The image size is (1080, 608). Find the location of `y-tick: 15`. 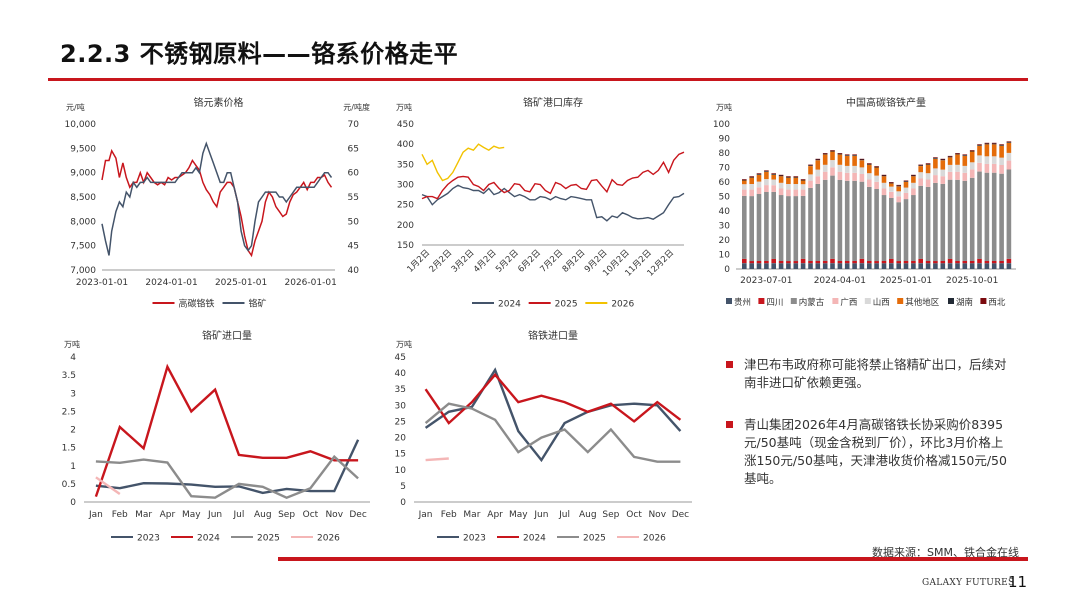

y-tick: 15 is located at coordinates (400, 455).